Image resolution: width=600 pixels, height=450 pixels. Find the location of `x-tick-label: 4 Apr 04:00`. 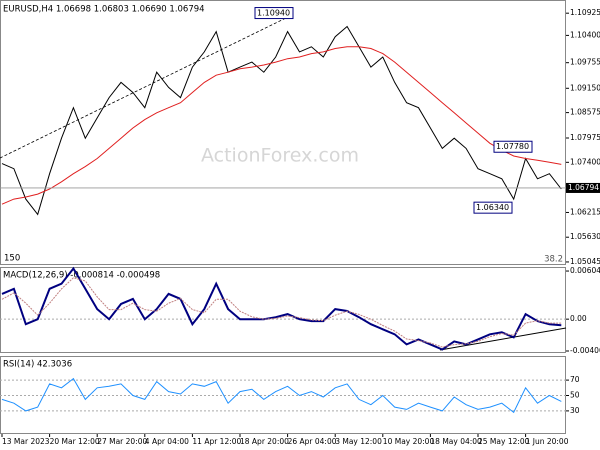

x-tick-label: 4 Apr 04:00 is located at coordinates (167, 441).